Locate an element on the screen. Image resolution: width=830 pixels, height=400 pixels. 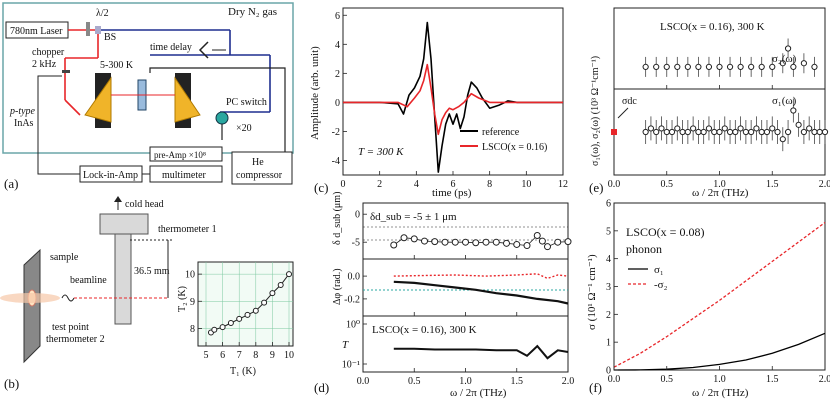
e-xtick-label-3: 1.5 is located at coordinates (772, 184).